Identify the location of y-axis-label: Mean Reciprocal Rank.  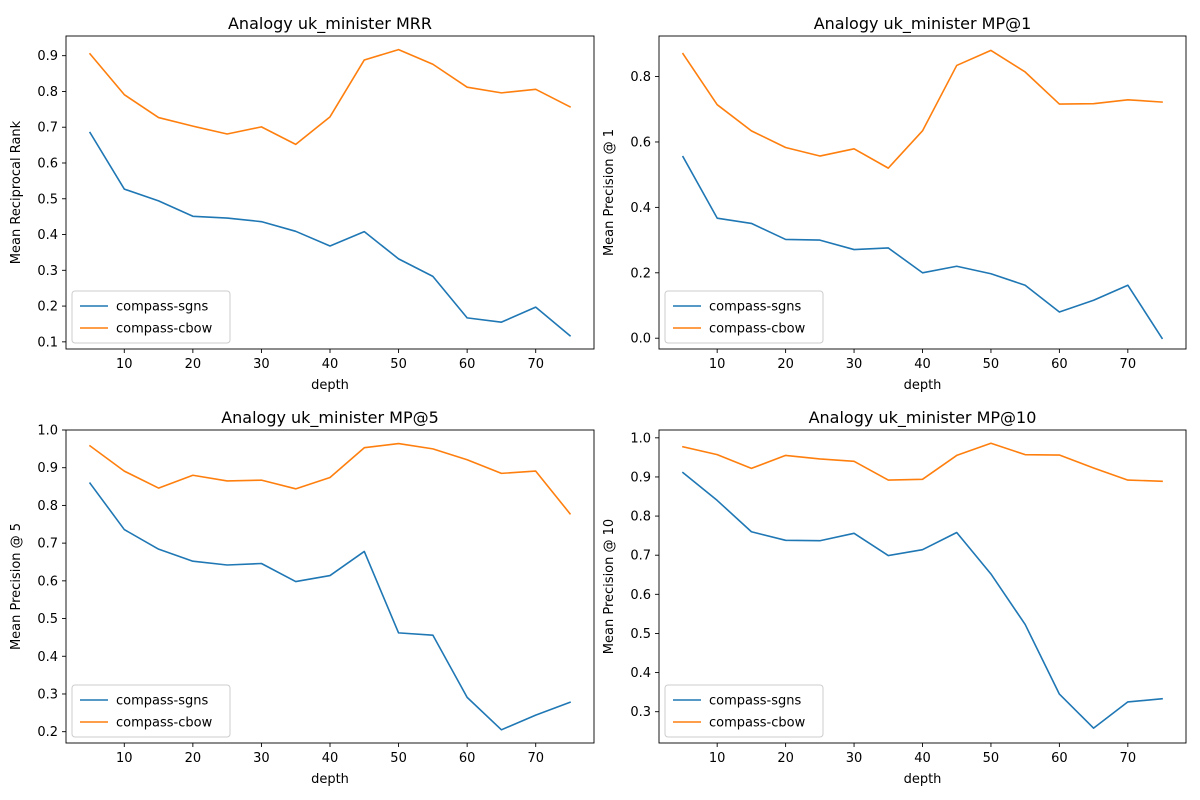
(16, 192).